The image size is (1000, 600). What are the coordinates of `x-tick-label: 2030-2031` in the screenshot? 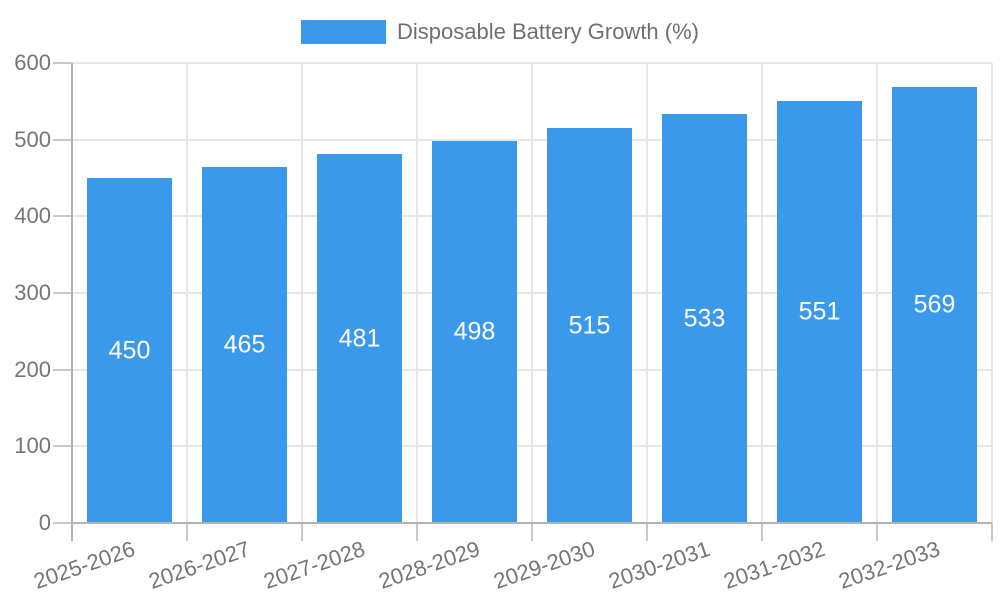 It's located at (659, 565).